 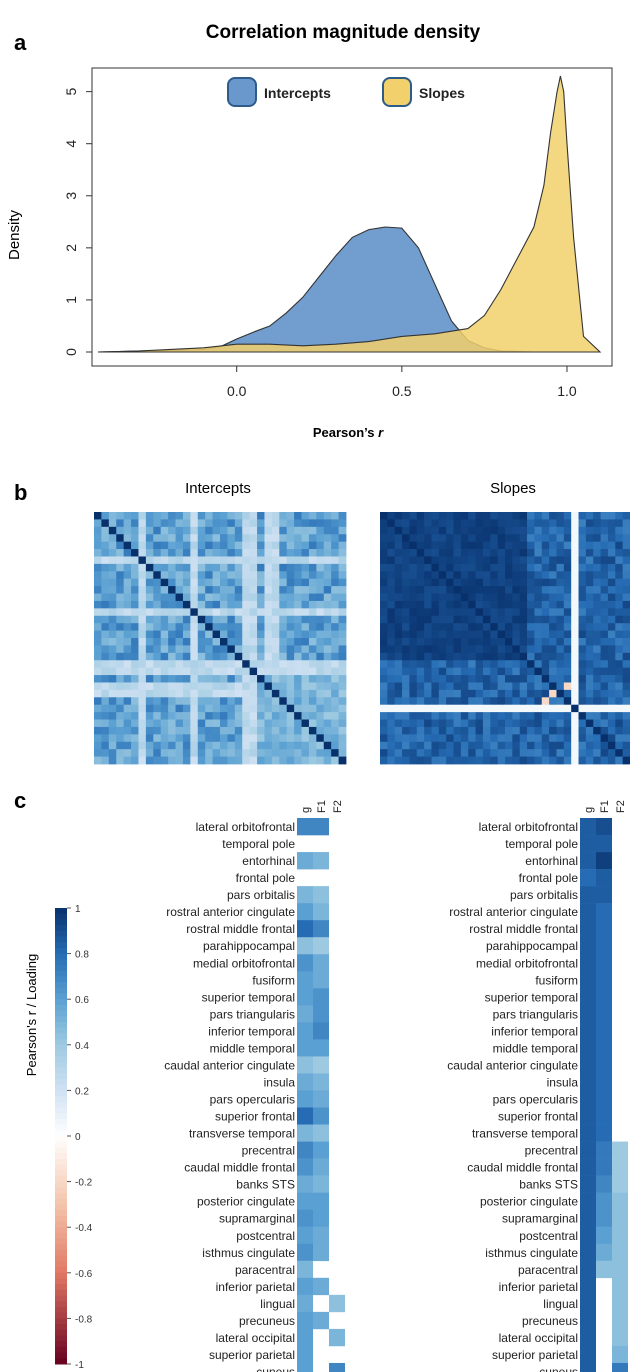 I want to click on colorbar-tick-label: 0.8, so click(x=82, y=955).